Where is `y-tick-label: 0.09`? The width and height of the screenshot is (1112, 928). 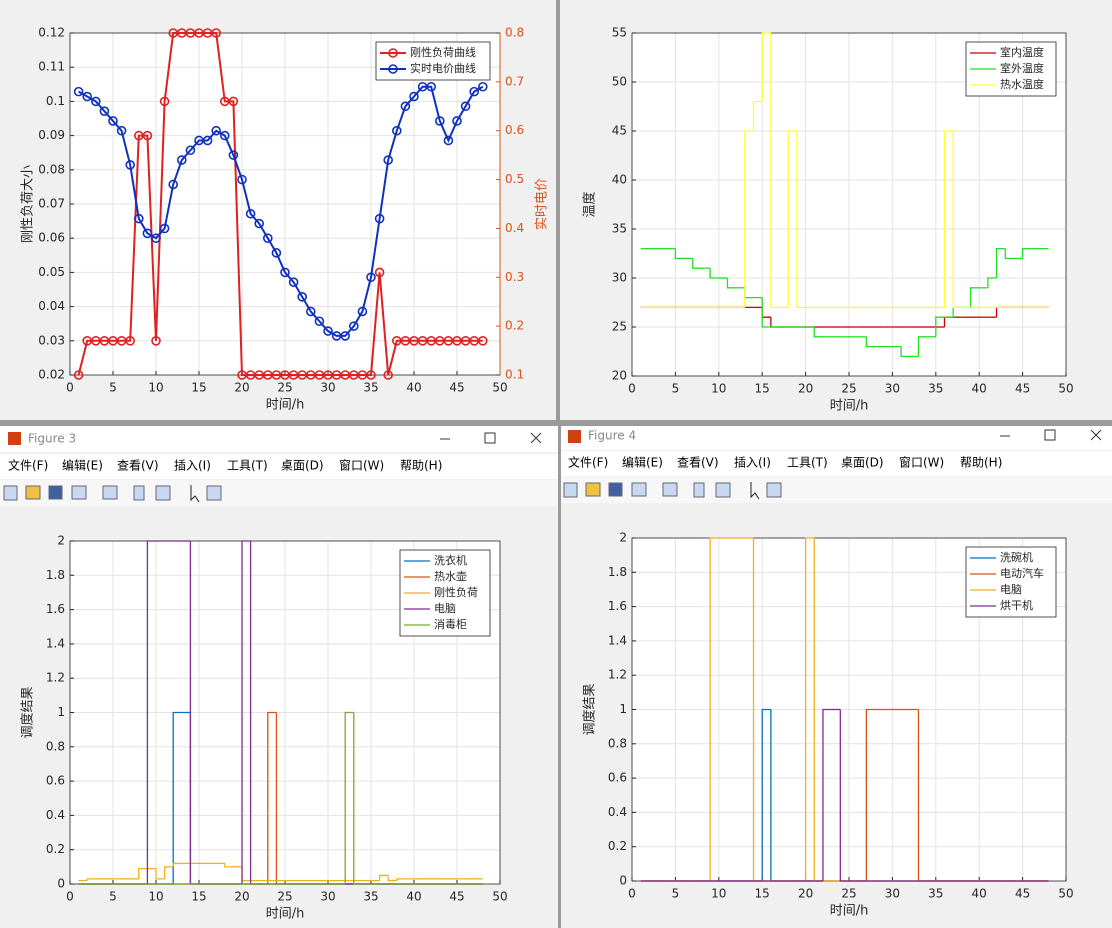 y-tick-label: 0.09 is located at coordinates (51, 135).